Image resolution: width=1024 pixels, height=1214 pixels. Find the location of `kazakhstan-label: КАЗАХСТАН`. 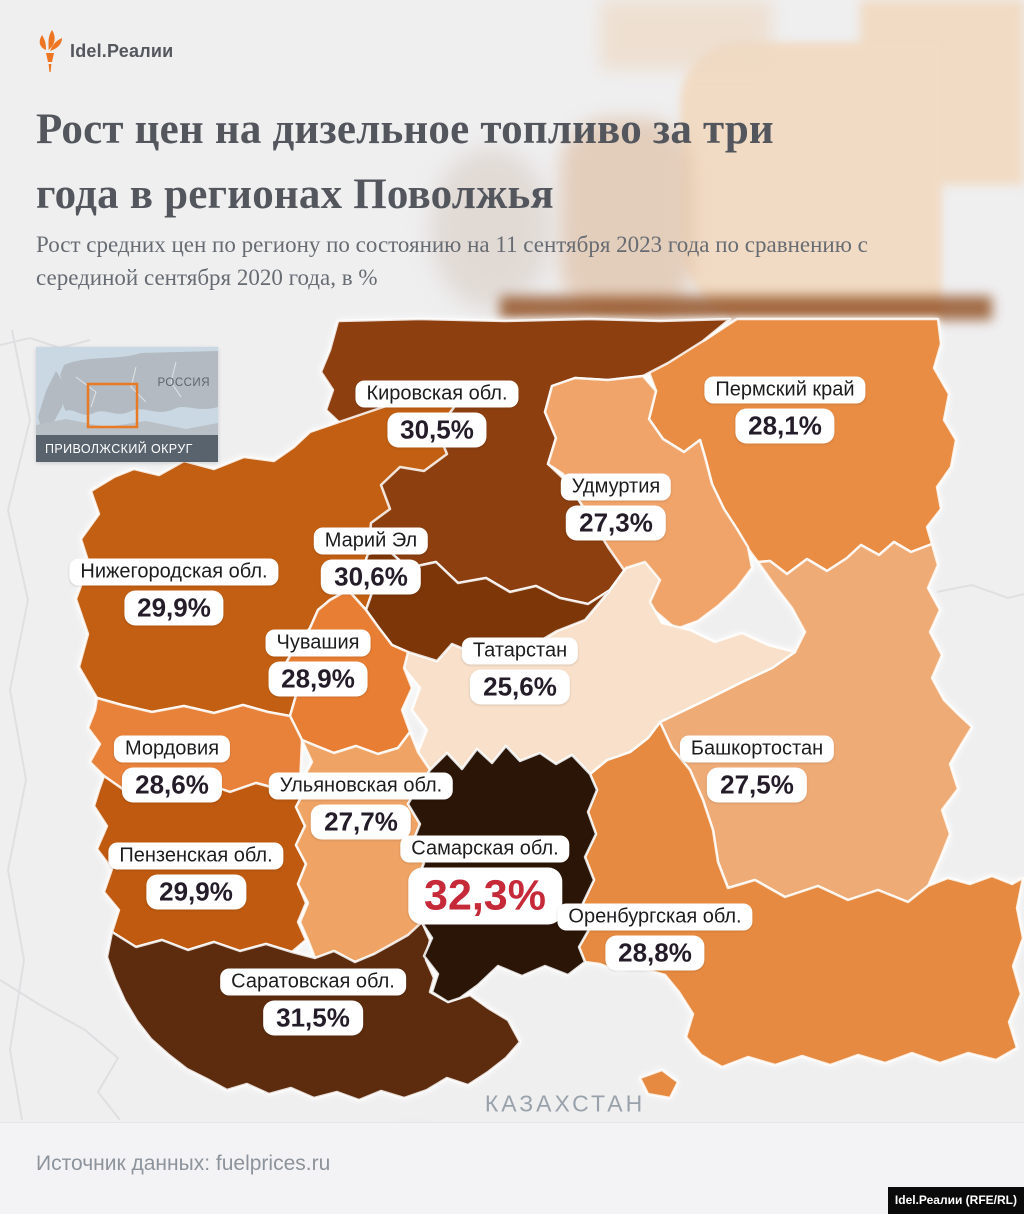

kazakhstan-label: КАЗАХСТАН is located at coordinates (565, 1103).